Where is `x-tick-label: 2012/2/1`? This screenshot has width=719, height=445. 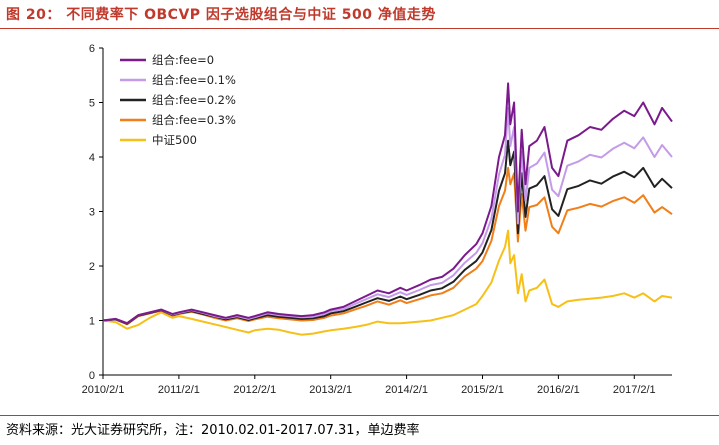
x-tick-label: 2012/2/1 is located at coordinates (254, 390).